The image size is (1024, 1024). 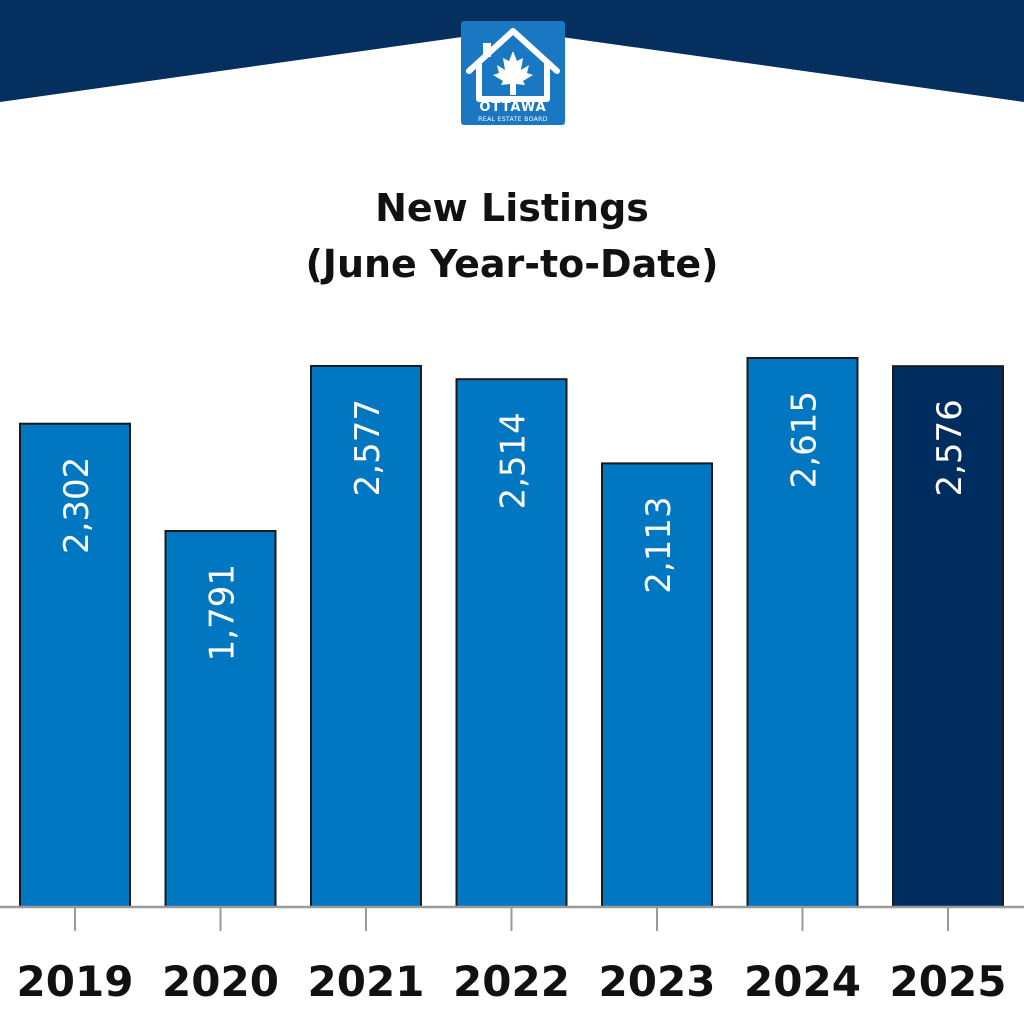 I want to click on logo-name: OTTAWA, so click(x=512, y=107).